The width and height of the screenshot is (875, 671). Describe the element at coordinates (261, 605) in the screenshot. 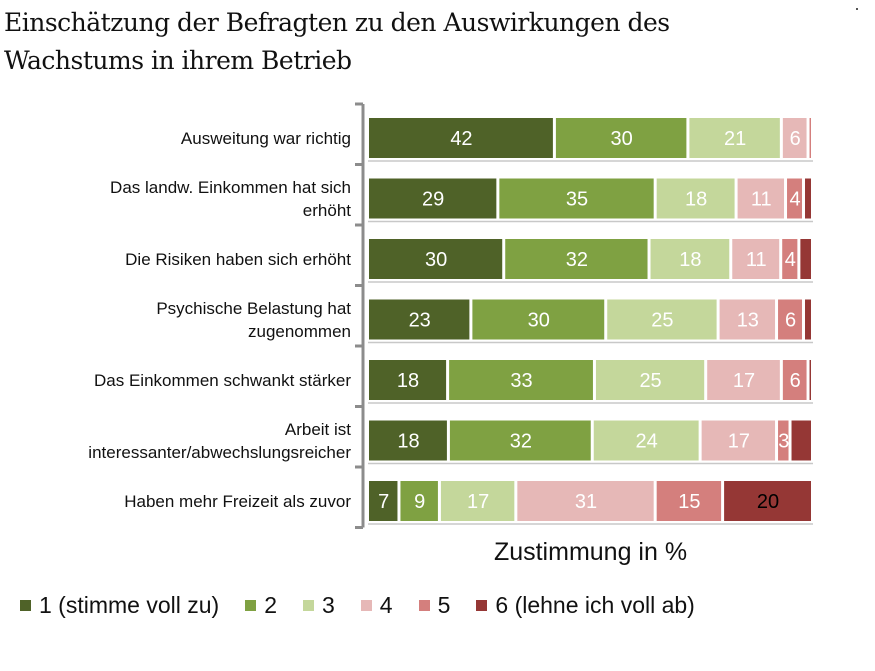

I see `legend-item-2: 2` at that location.